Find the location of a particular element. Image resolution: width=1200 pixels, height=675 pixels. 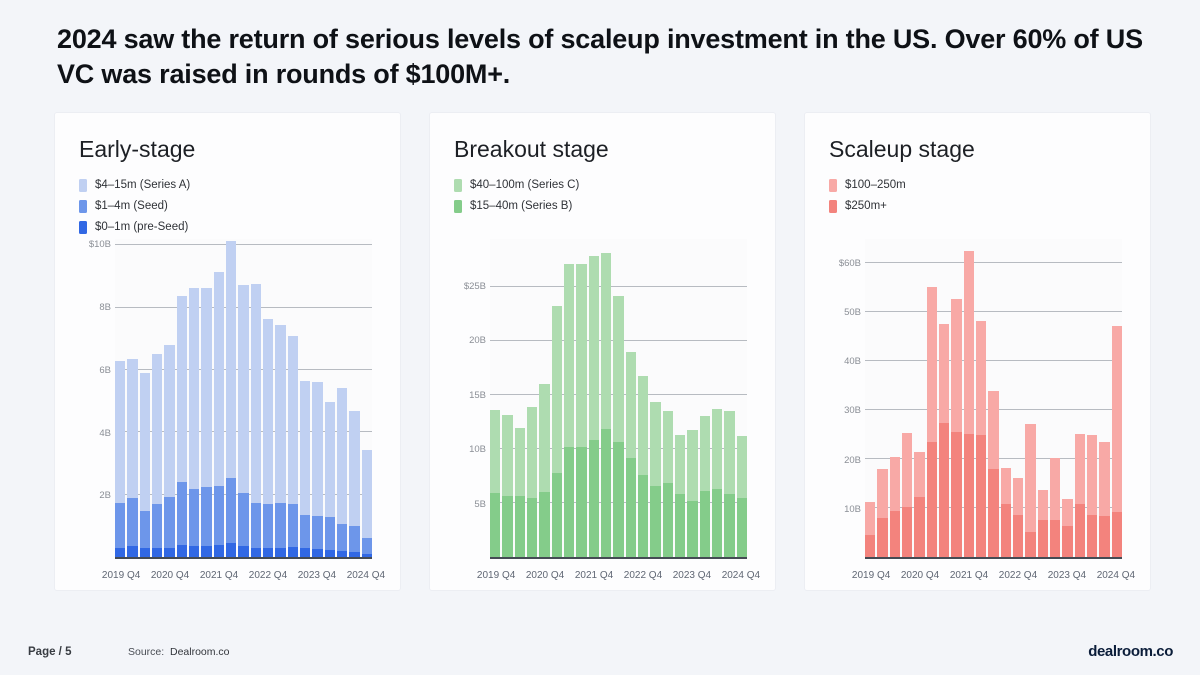

bar-2021-Q2 is located at coordinates (194, 398).